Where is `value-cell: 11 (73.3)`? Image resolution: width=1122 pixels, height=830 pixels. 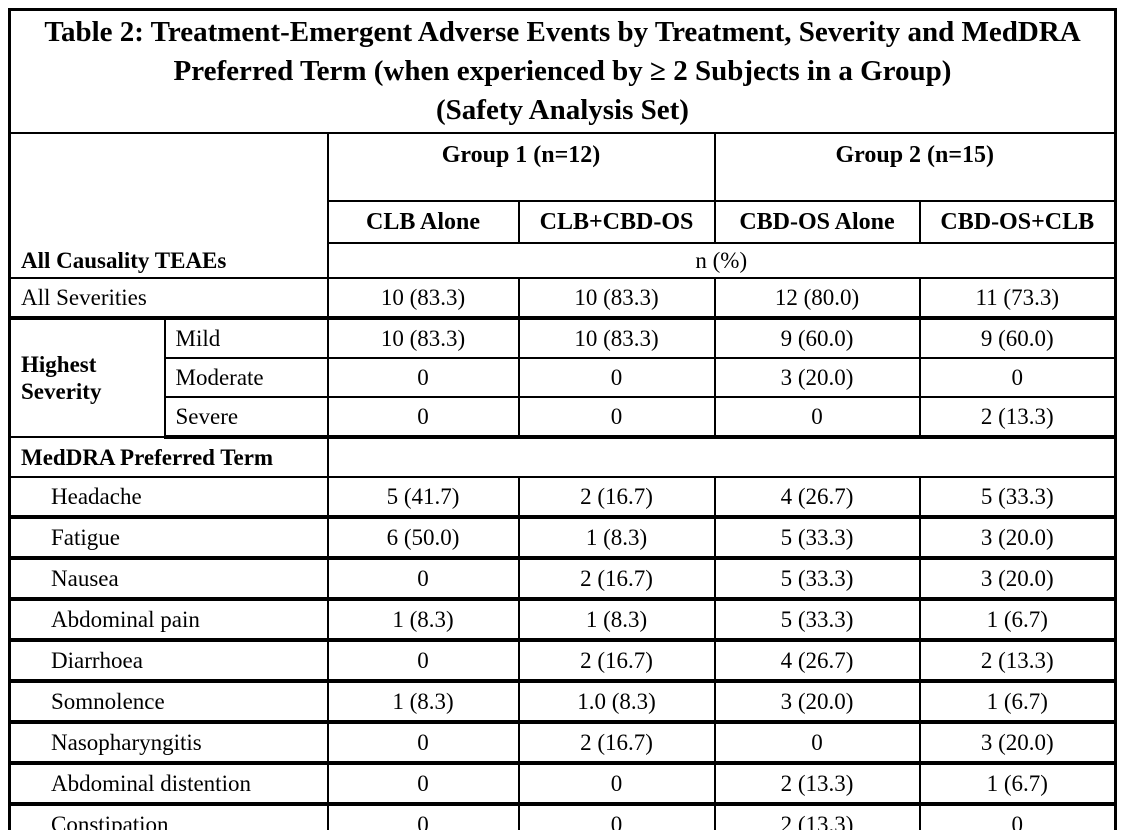 value-cell: 11 (73.3) is located at coordinates (1017, 298).